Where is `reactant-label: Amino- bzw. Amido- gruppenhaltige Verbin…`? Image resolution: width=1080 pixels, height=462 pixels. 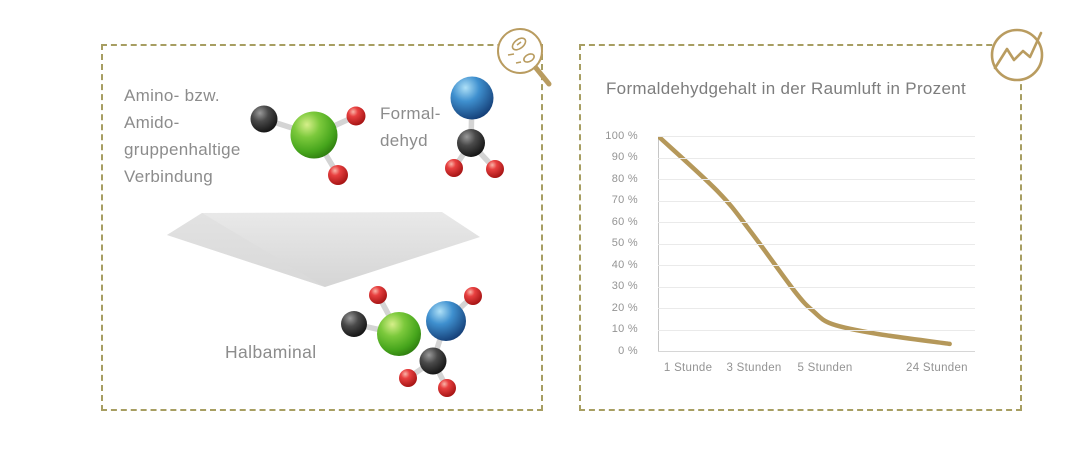 reactant-label: Amino- bzw. Amido- gruppenhaltige Verbin… is located at coordinates (182, 136).